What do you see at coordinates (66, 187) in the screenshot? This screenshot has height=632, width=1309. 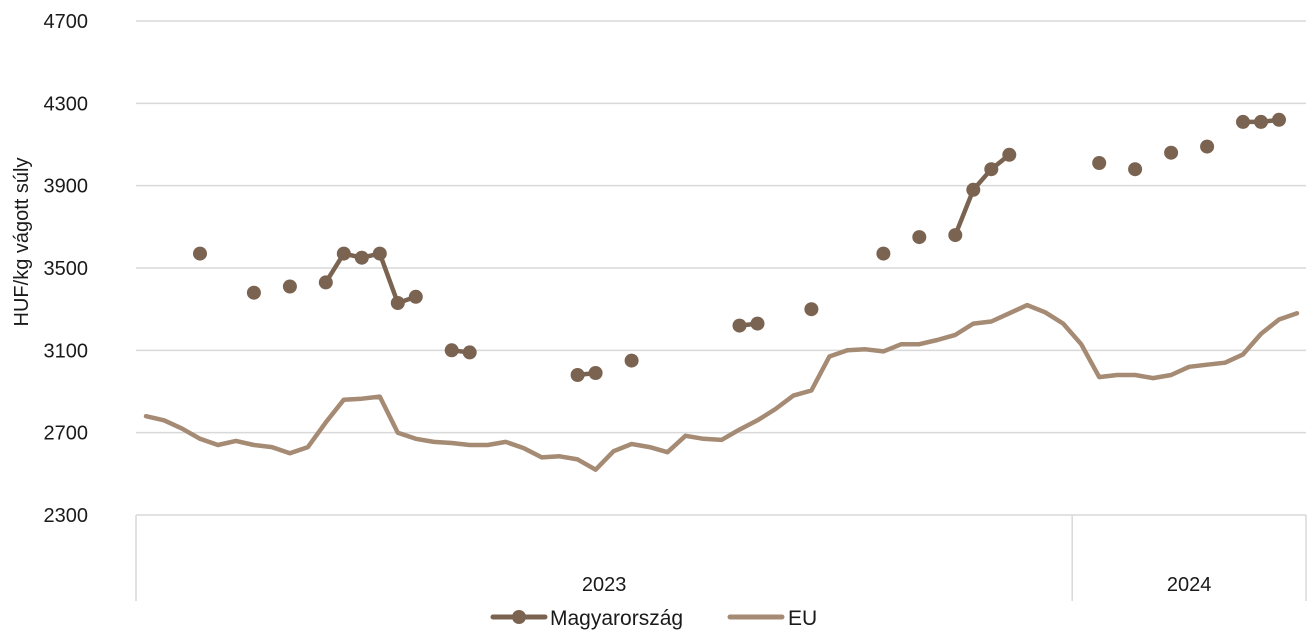 I see `y-tick-label: 3900` at bounding box center [66, 187].